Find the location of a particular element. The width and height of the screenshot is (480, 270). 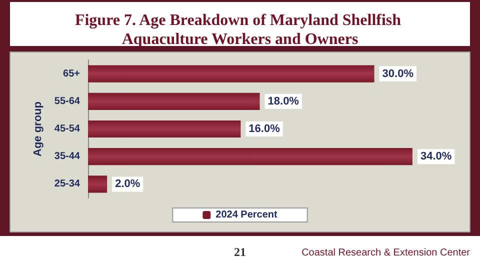

data-label: 18.0% is located at coordinates (284, 101).